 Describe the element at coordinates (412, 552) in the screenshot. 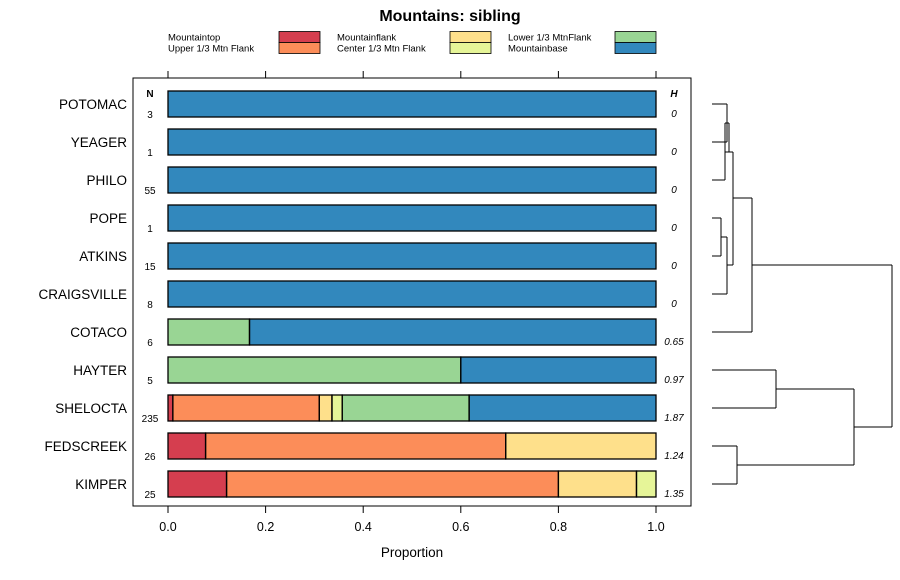

I see `x-axis-title: Proportion` at that location.